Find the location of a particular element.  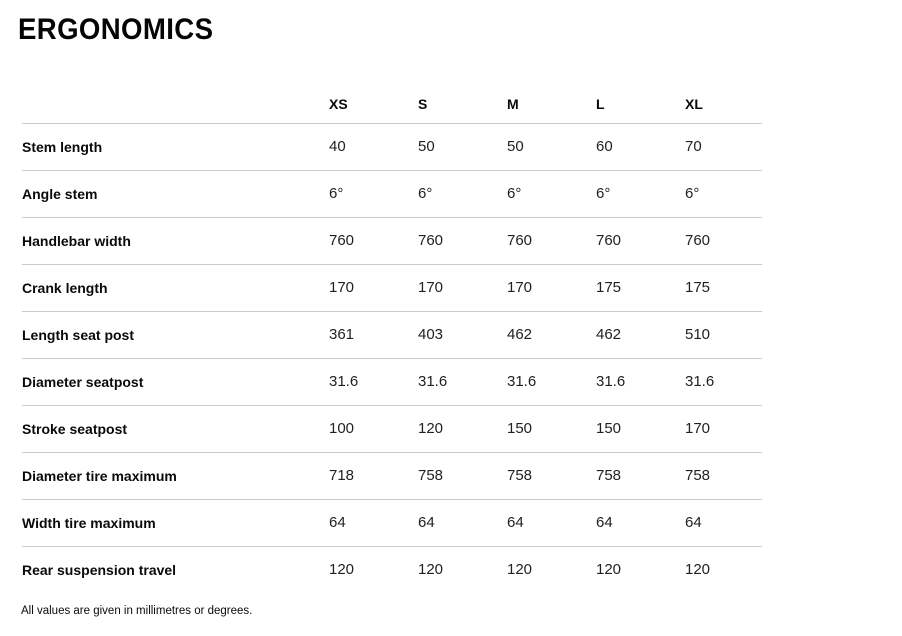

table-row: Crank length 170 170 170 175 175 is located at coordinates (392, 288).